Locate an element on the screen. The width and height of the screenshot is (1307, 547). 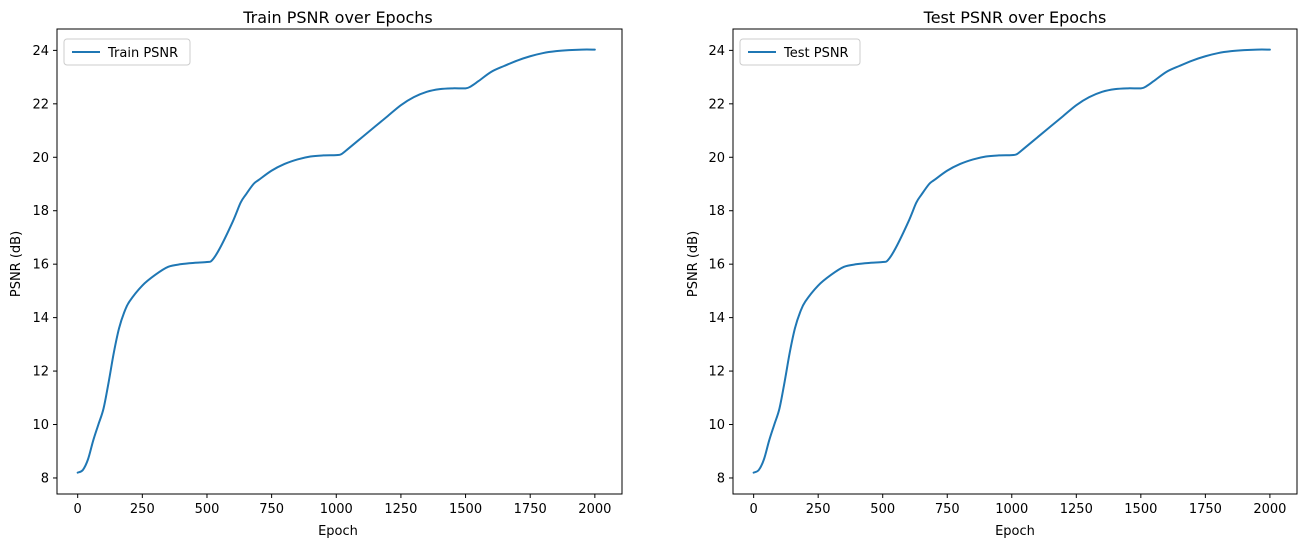
legend-entry: Test PSNR is located at coordinates (816, 53).